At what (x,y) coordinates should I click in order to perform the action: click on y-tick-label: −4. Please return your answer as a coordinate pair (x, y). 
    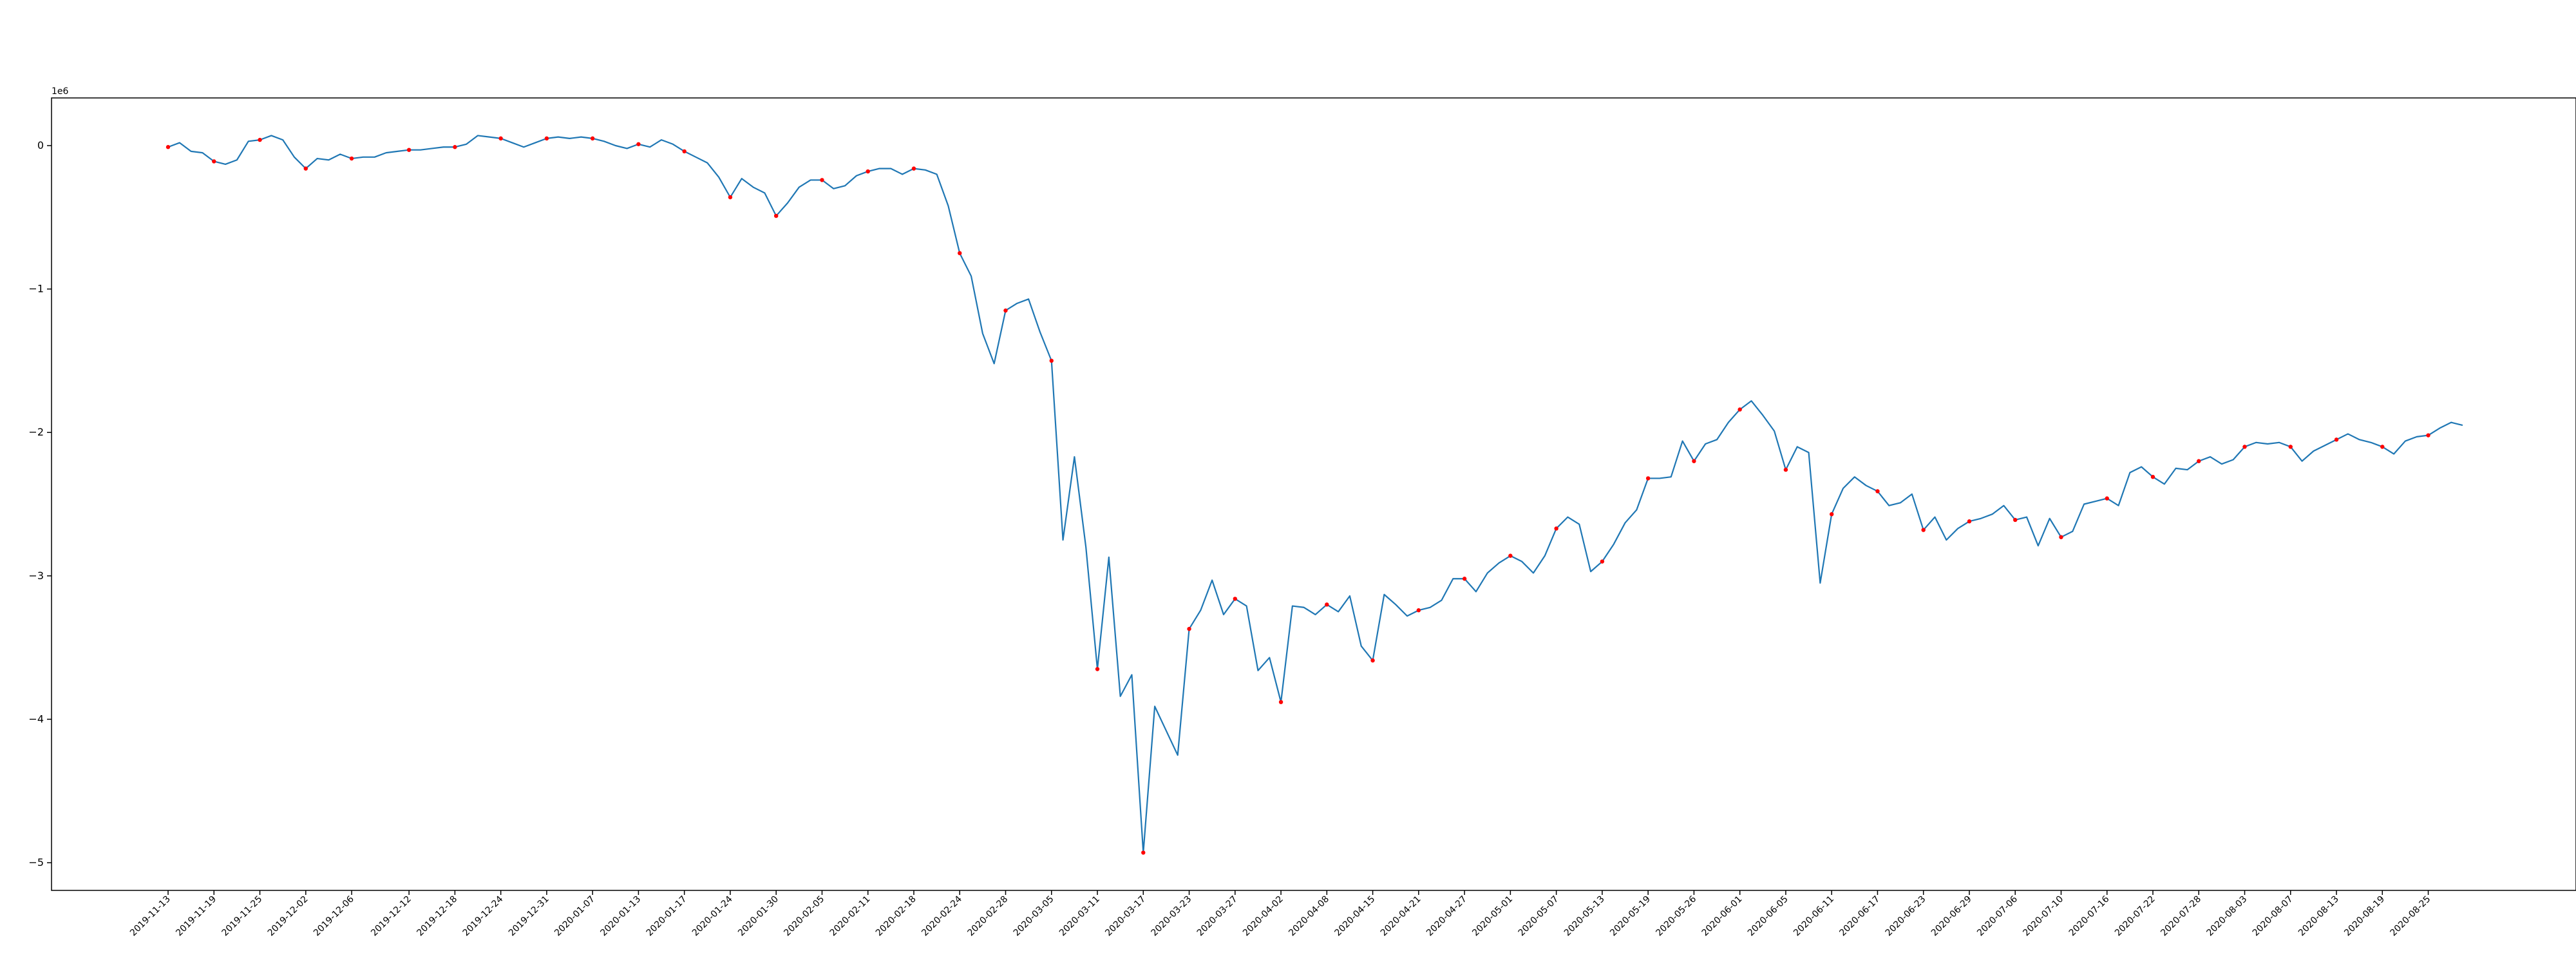
    Looking at the image, I should click on (36, 719).